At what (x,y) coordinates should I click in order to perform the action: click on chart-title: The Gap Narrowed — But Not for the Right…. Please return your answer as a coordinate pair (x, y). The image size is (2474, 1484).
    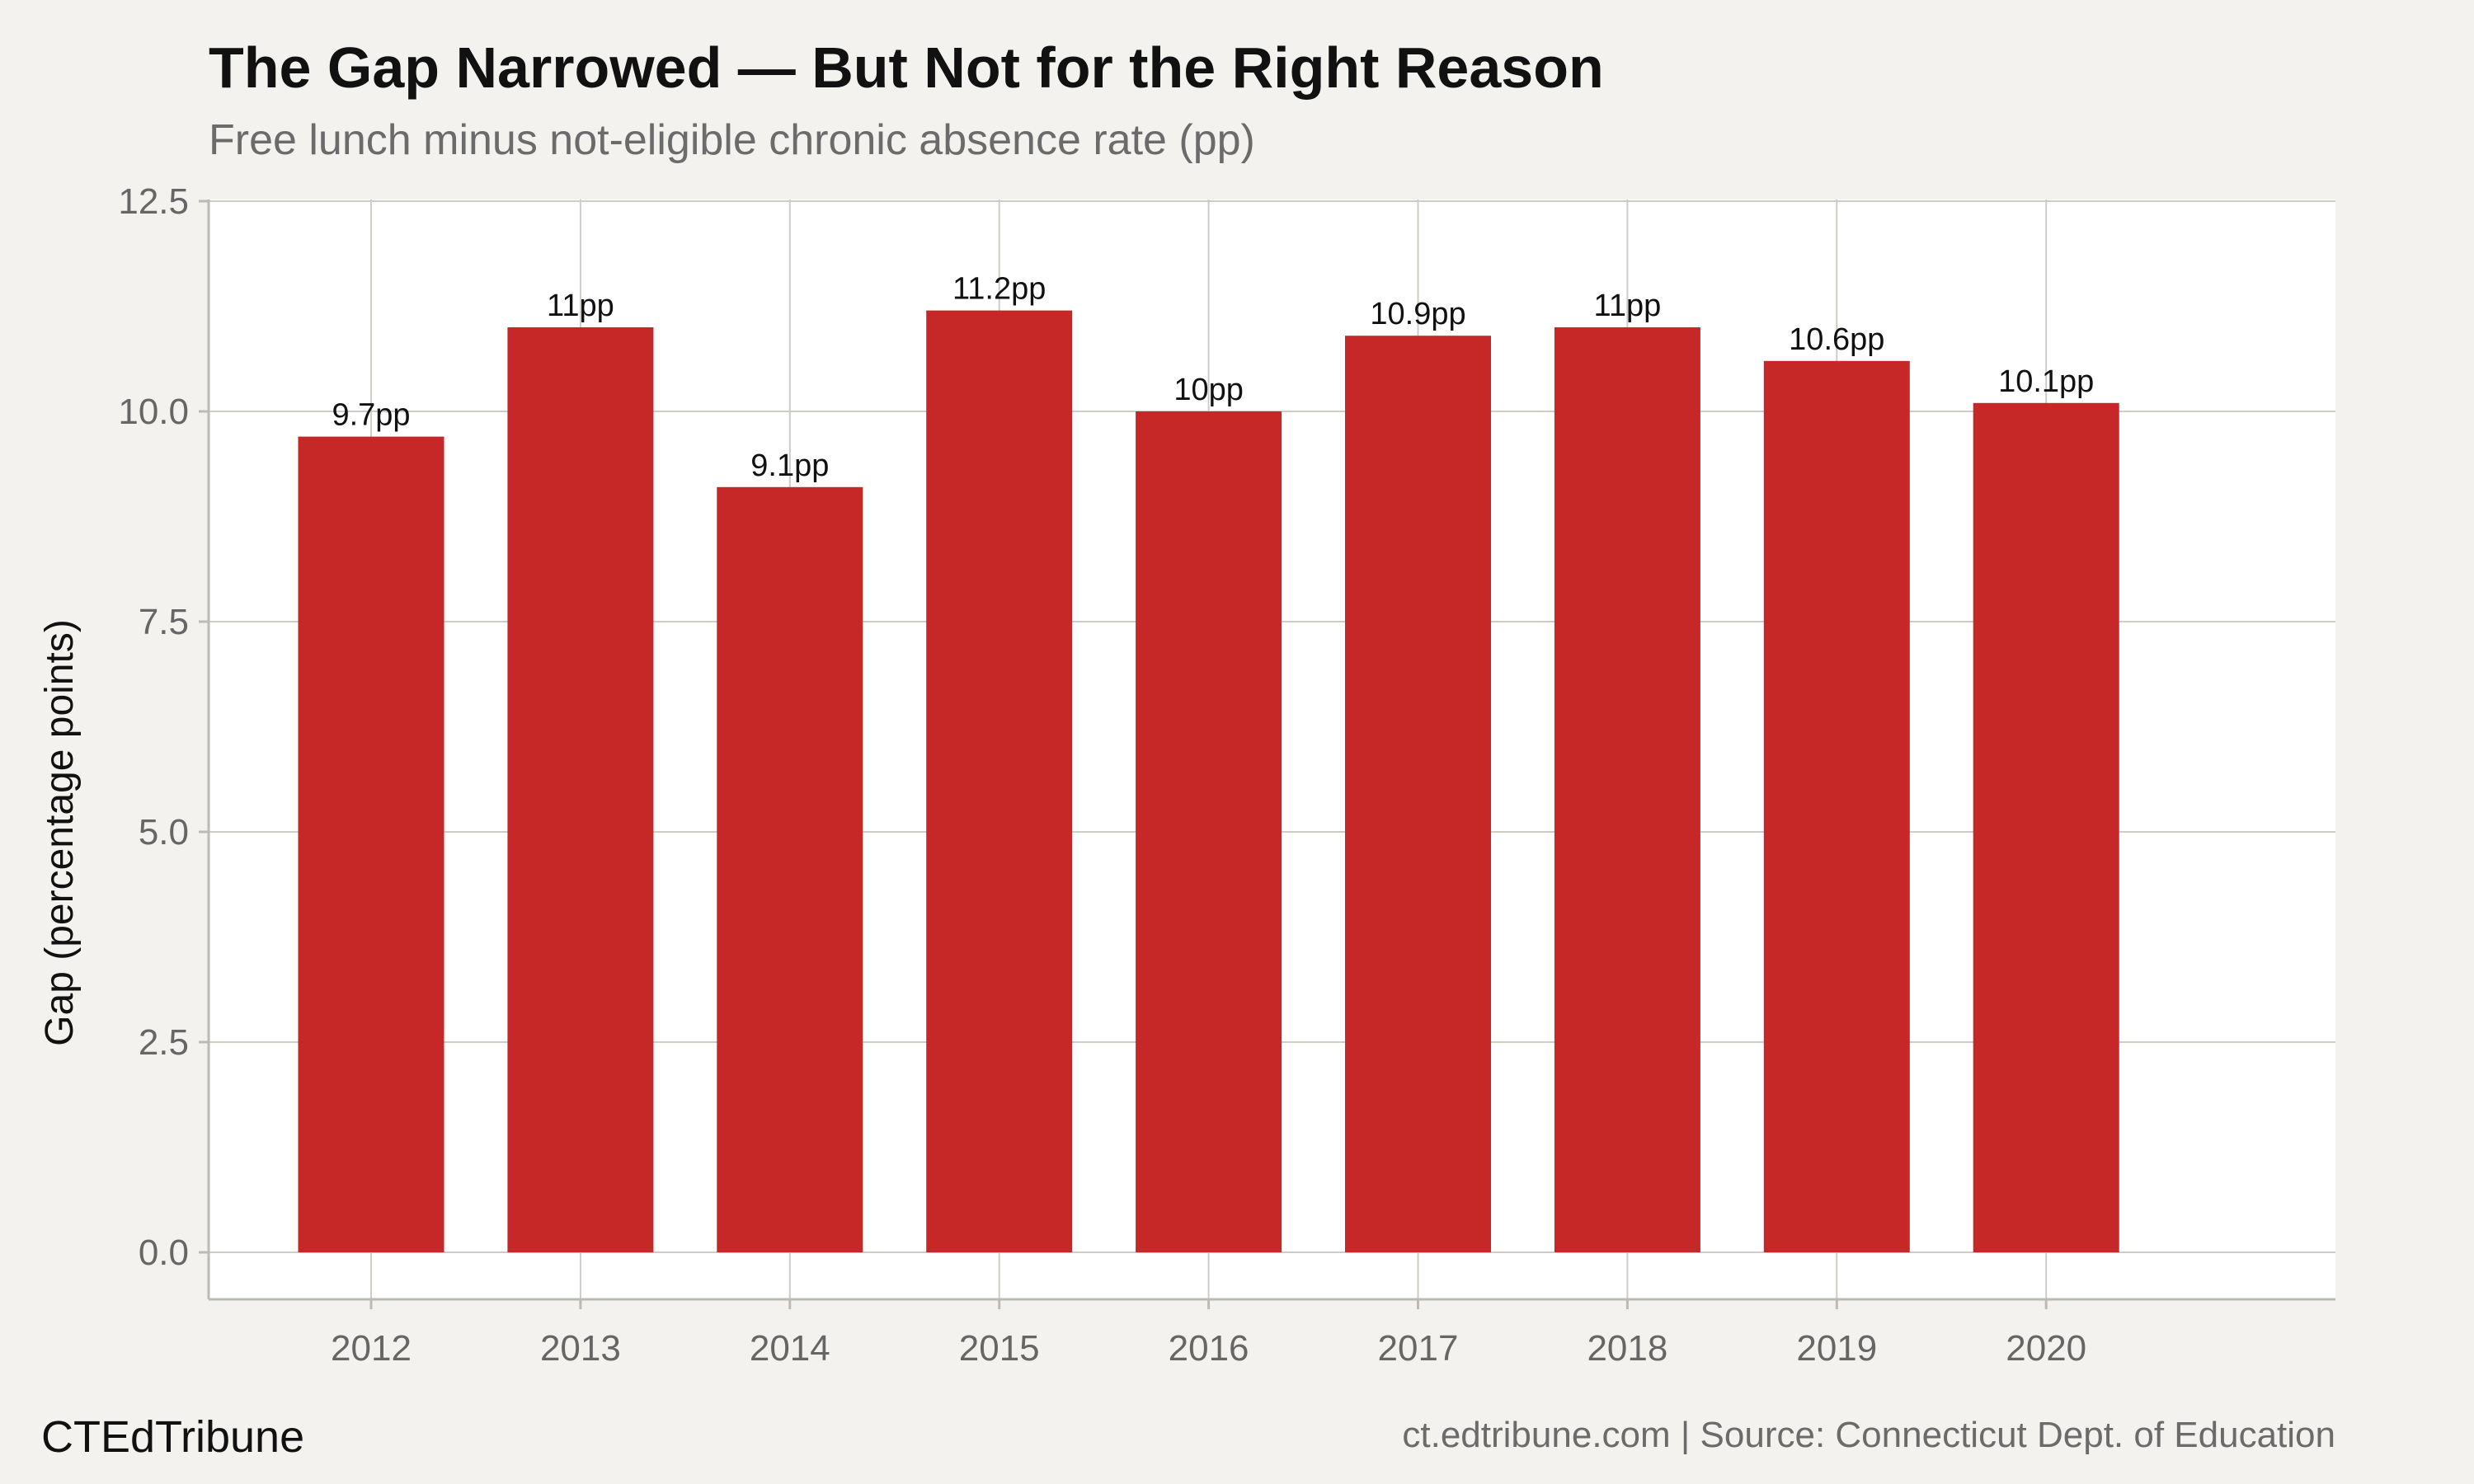
    Looking at the image, I should click on (906, 67).